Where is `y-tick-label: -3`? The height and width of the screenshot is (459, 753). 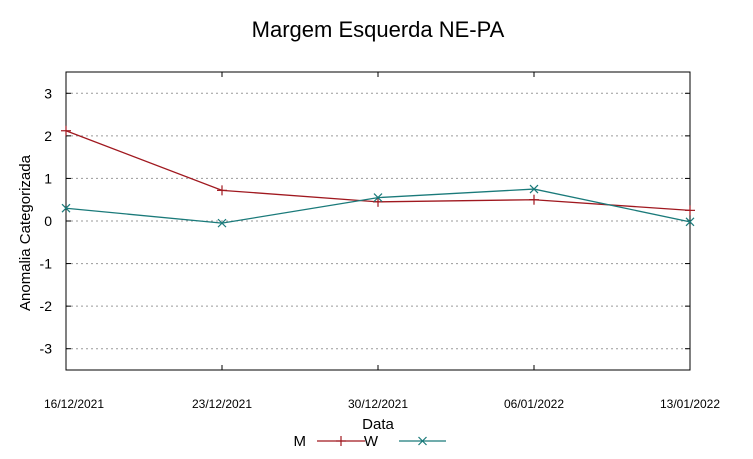 y-tick-label: -3 is located at coordinates (46, 349).